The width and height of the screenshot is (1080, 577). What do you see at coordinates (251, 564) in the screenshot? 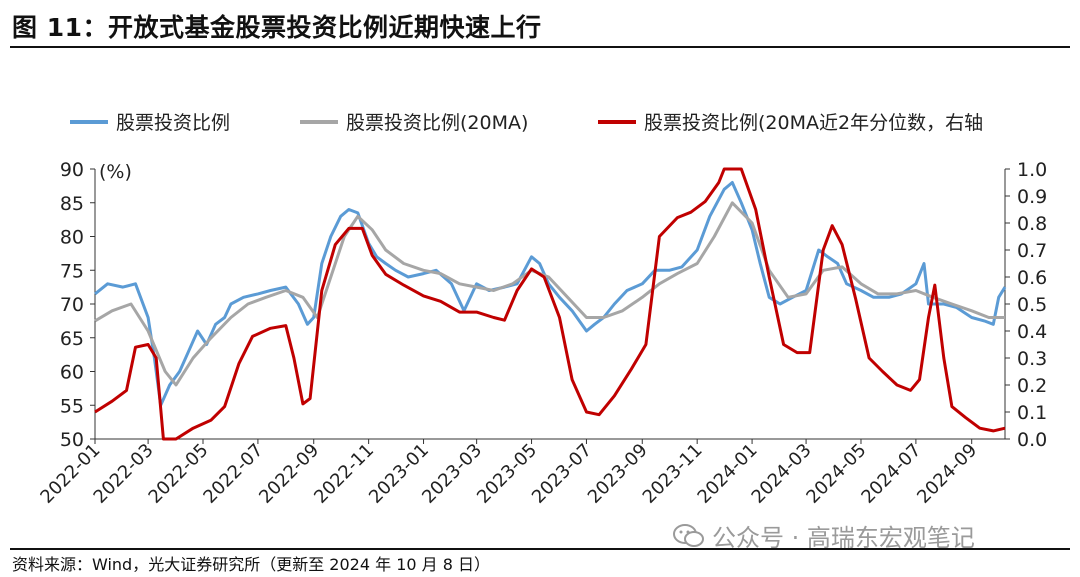
I see `source-note: 资料来源：Wind，光大证券研究所（更新至 2024 年 10 月 8 日）` at bounding box center [251, 564].